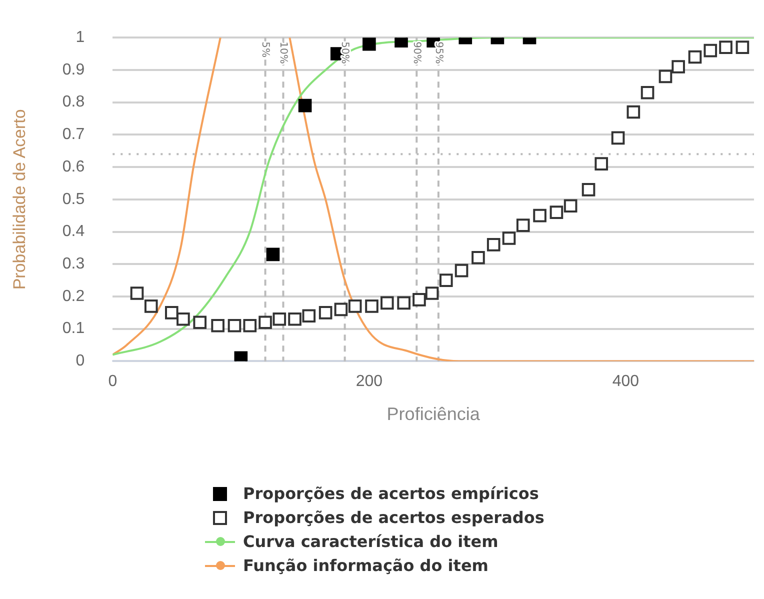 This screenshot has width=764, height=599. What do you see at coordinates (626, 381) in the screenshot?
I see `x-tick-label: 400` at bounding box center [626, 381].